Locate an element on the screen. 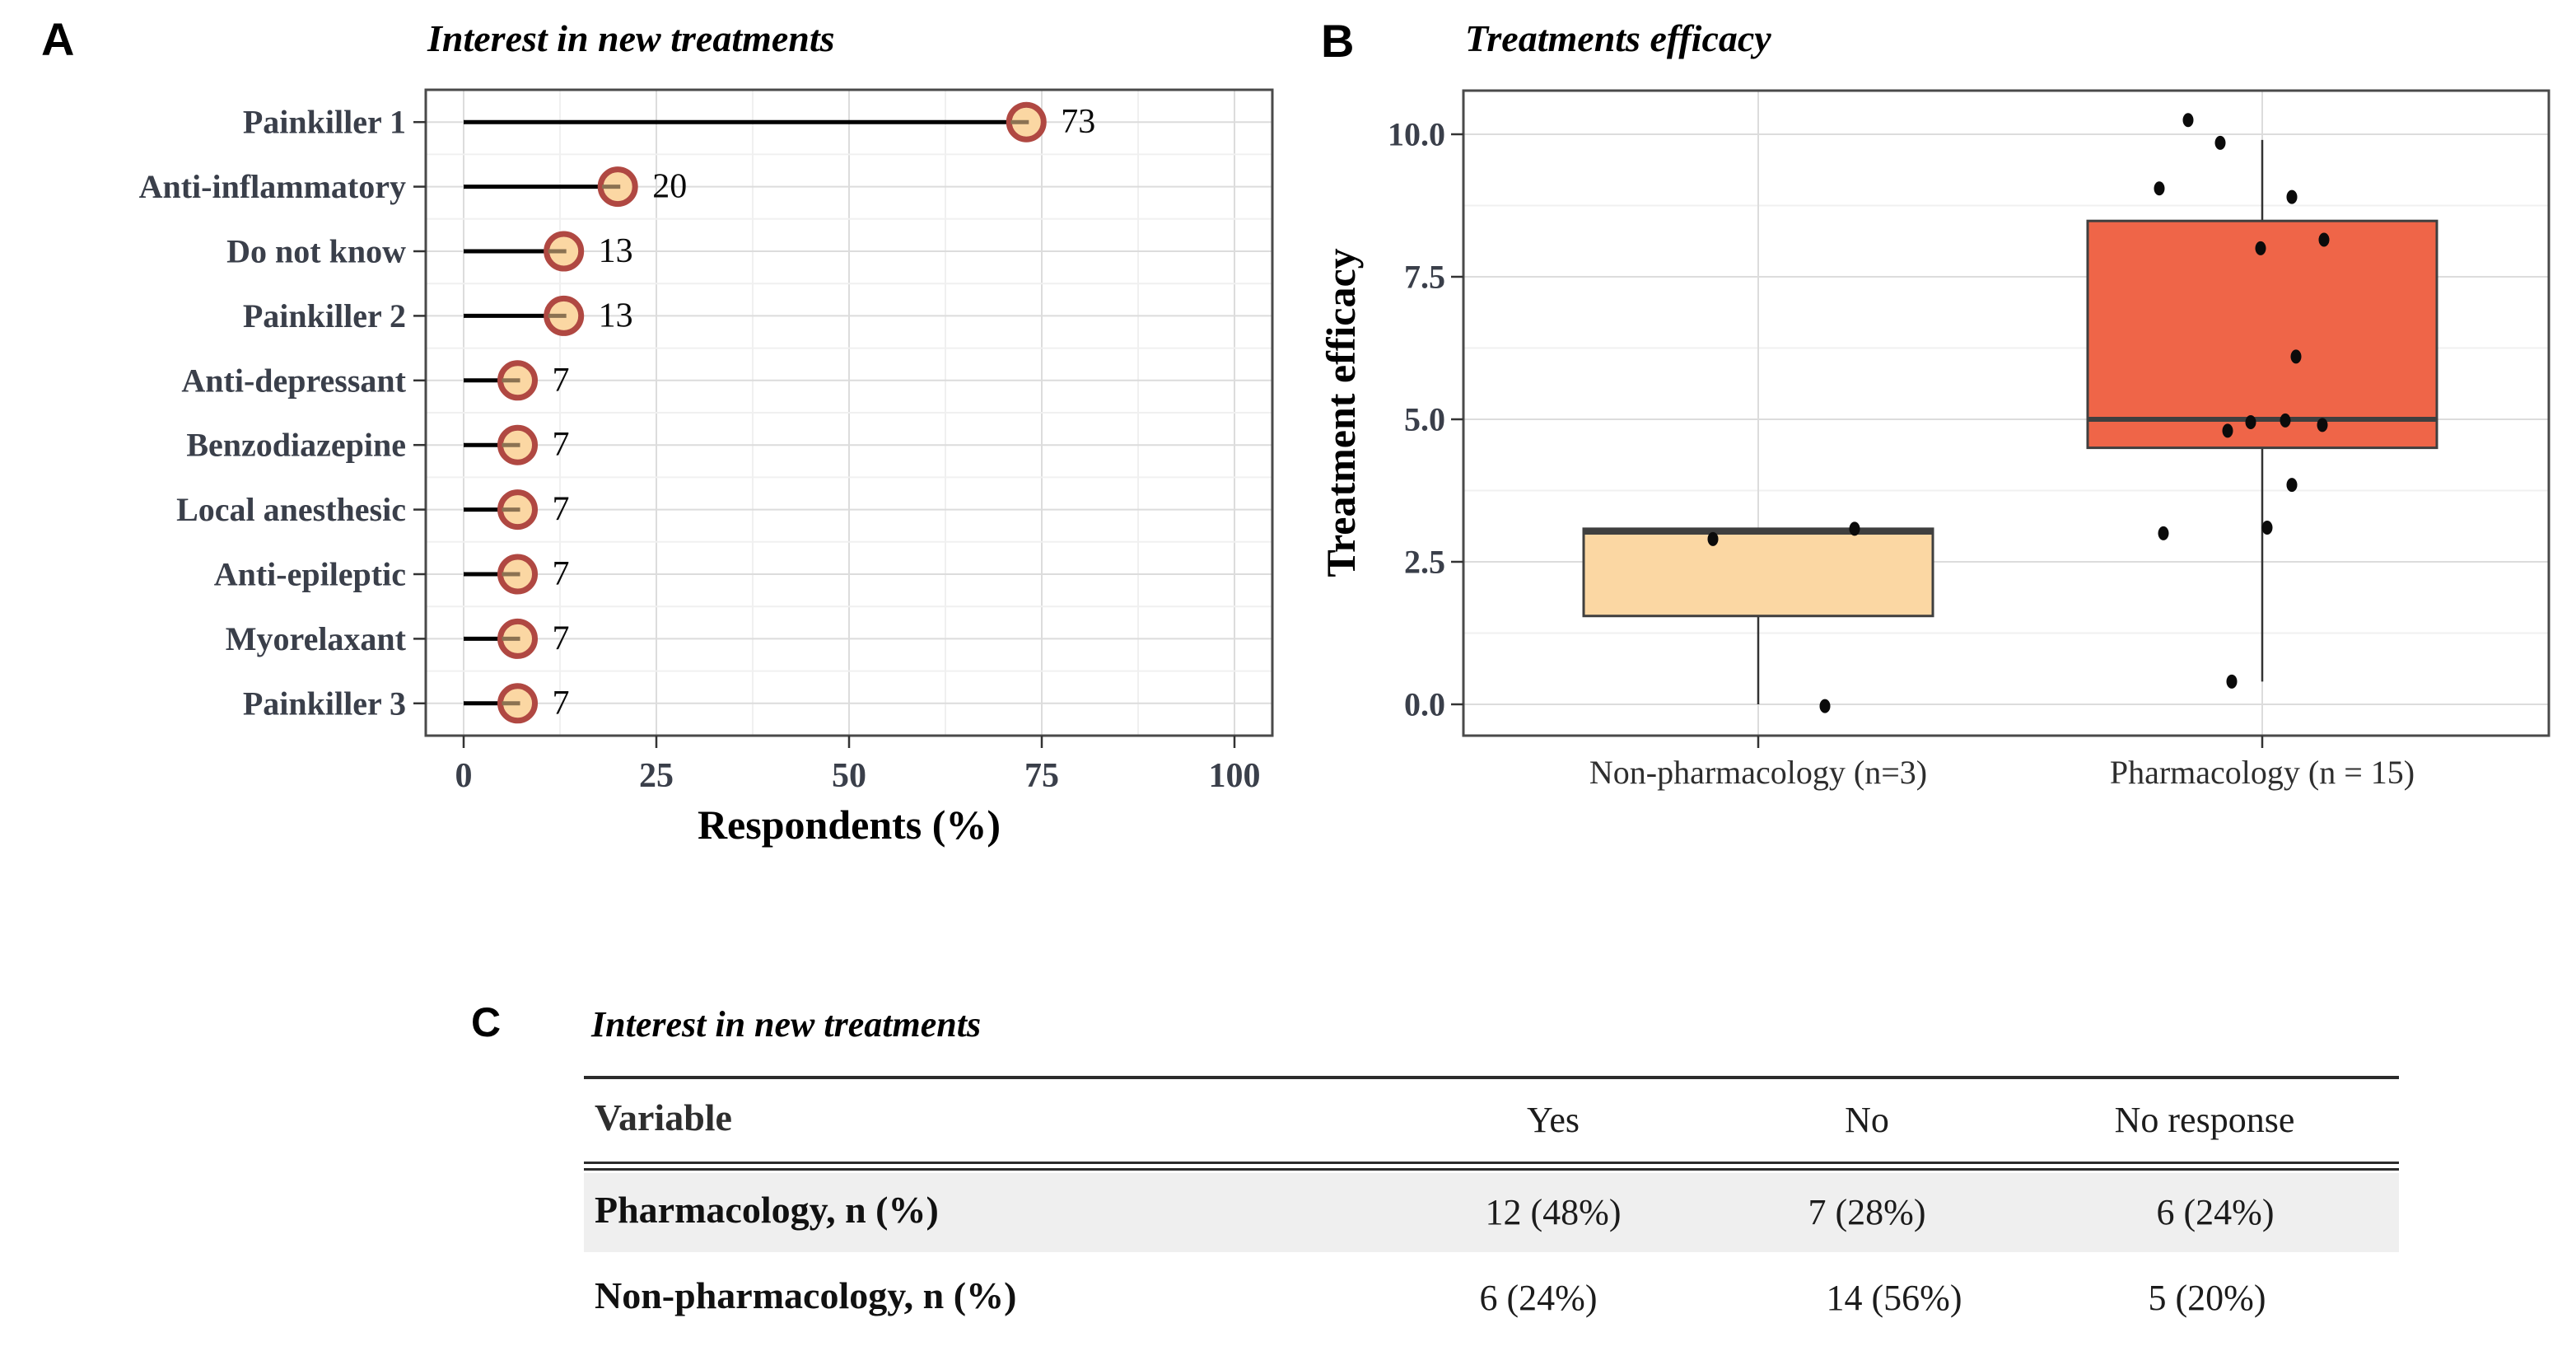 This screenshot has width=2576, height=1351. y-tick-label: 0.0 is located at coordinates (1424, 704).